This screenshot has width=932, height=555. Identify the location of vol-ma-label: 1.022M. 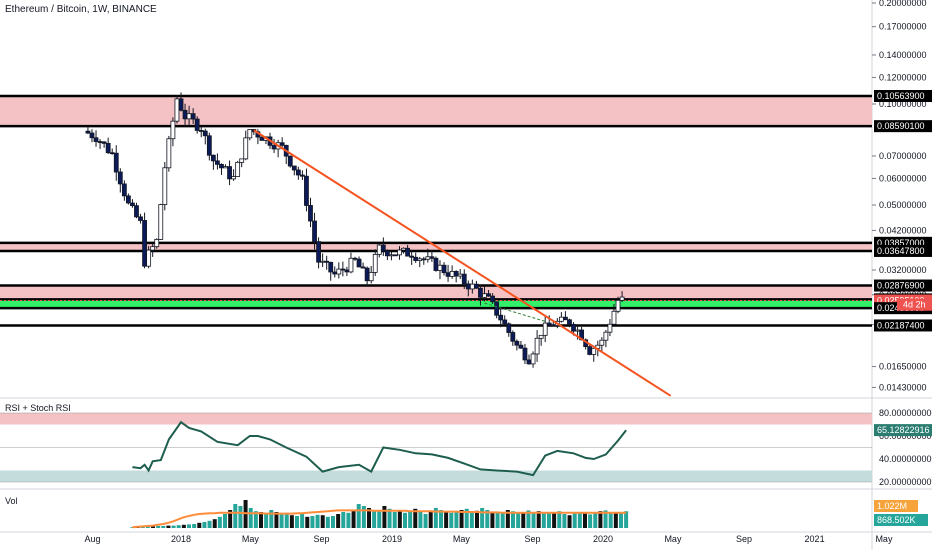
(892, 506).